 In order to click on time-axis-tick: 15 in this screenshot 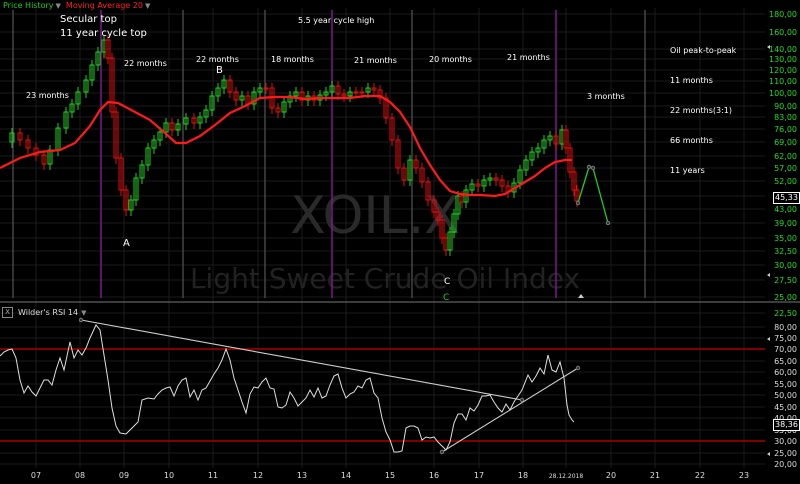, I will do `click(390, 475)`.